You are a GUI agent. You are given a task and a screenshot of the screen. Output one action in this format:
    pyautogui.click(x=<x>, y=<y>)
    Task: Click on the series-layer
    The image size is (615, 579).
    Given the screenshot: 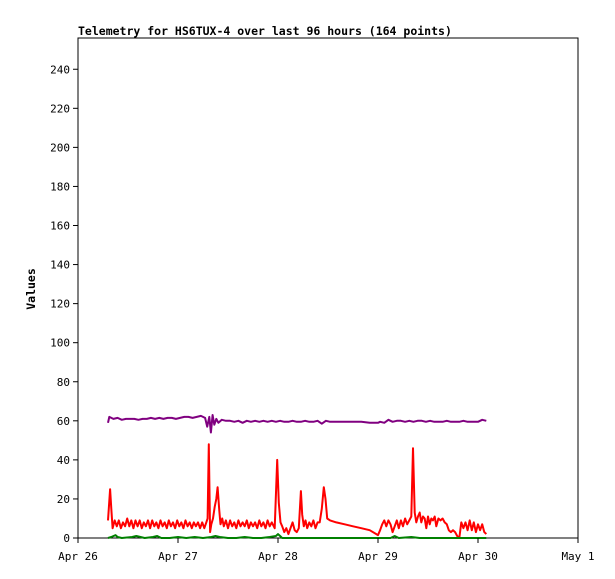 What is the action you would take?
    pyautogui.click(x=297, y=476)
    